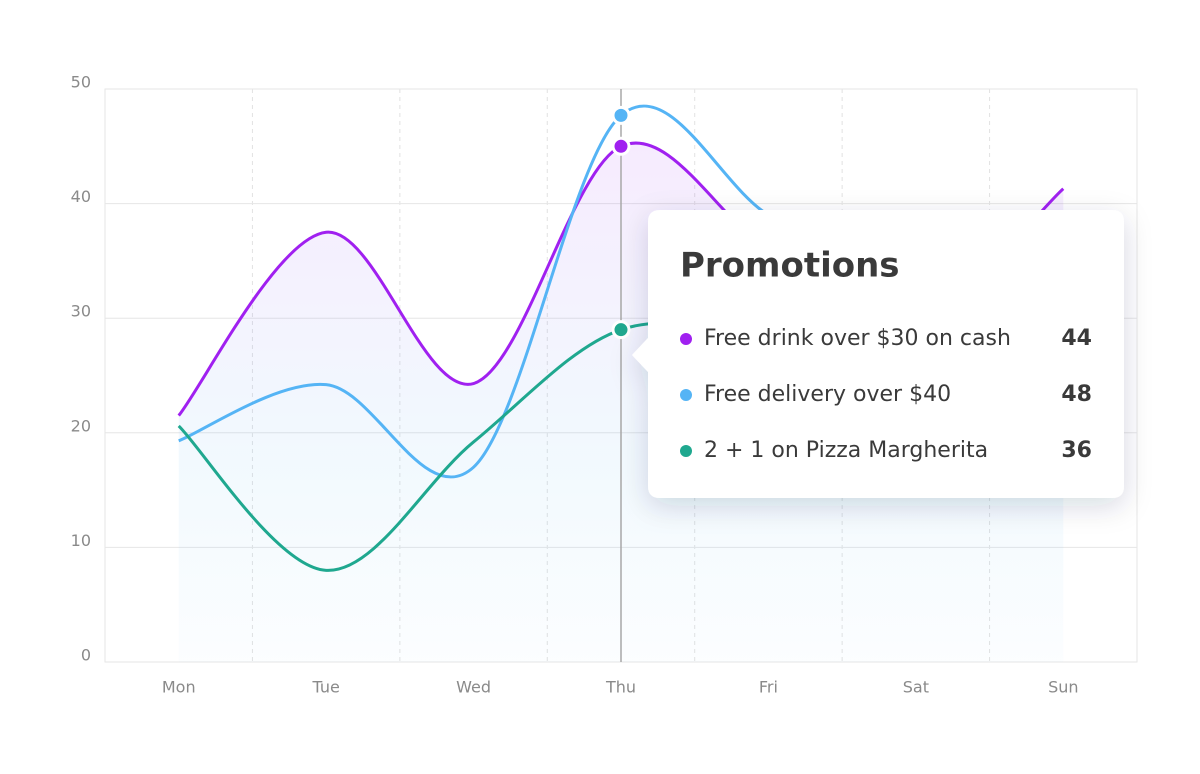 This screenshot has height=774, width=1200. Describe the element at coordinates (916, 687) in the screenshot. I see `x-tick-label: Sat` at that location.